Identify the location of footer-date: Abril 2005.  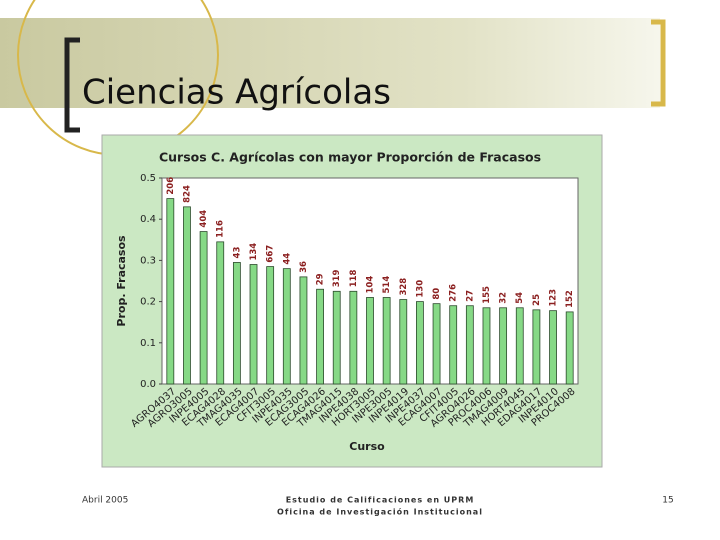
(105, 501).